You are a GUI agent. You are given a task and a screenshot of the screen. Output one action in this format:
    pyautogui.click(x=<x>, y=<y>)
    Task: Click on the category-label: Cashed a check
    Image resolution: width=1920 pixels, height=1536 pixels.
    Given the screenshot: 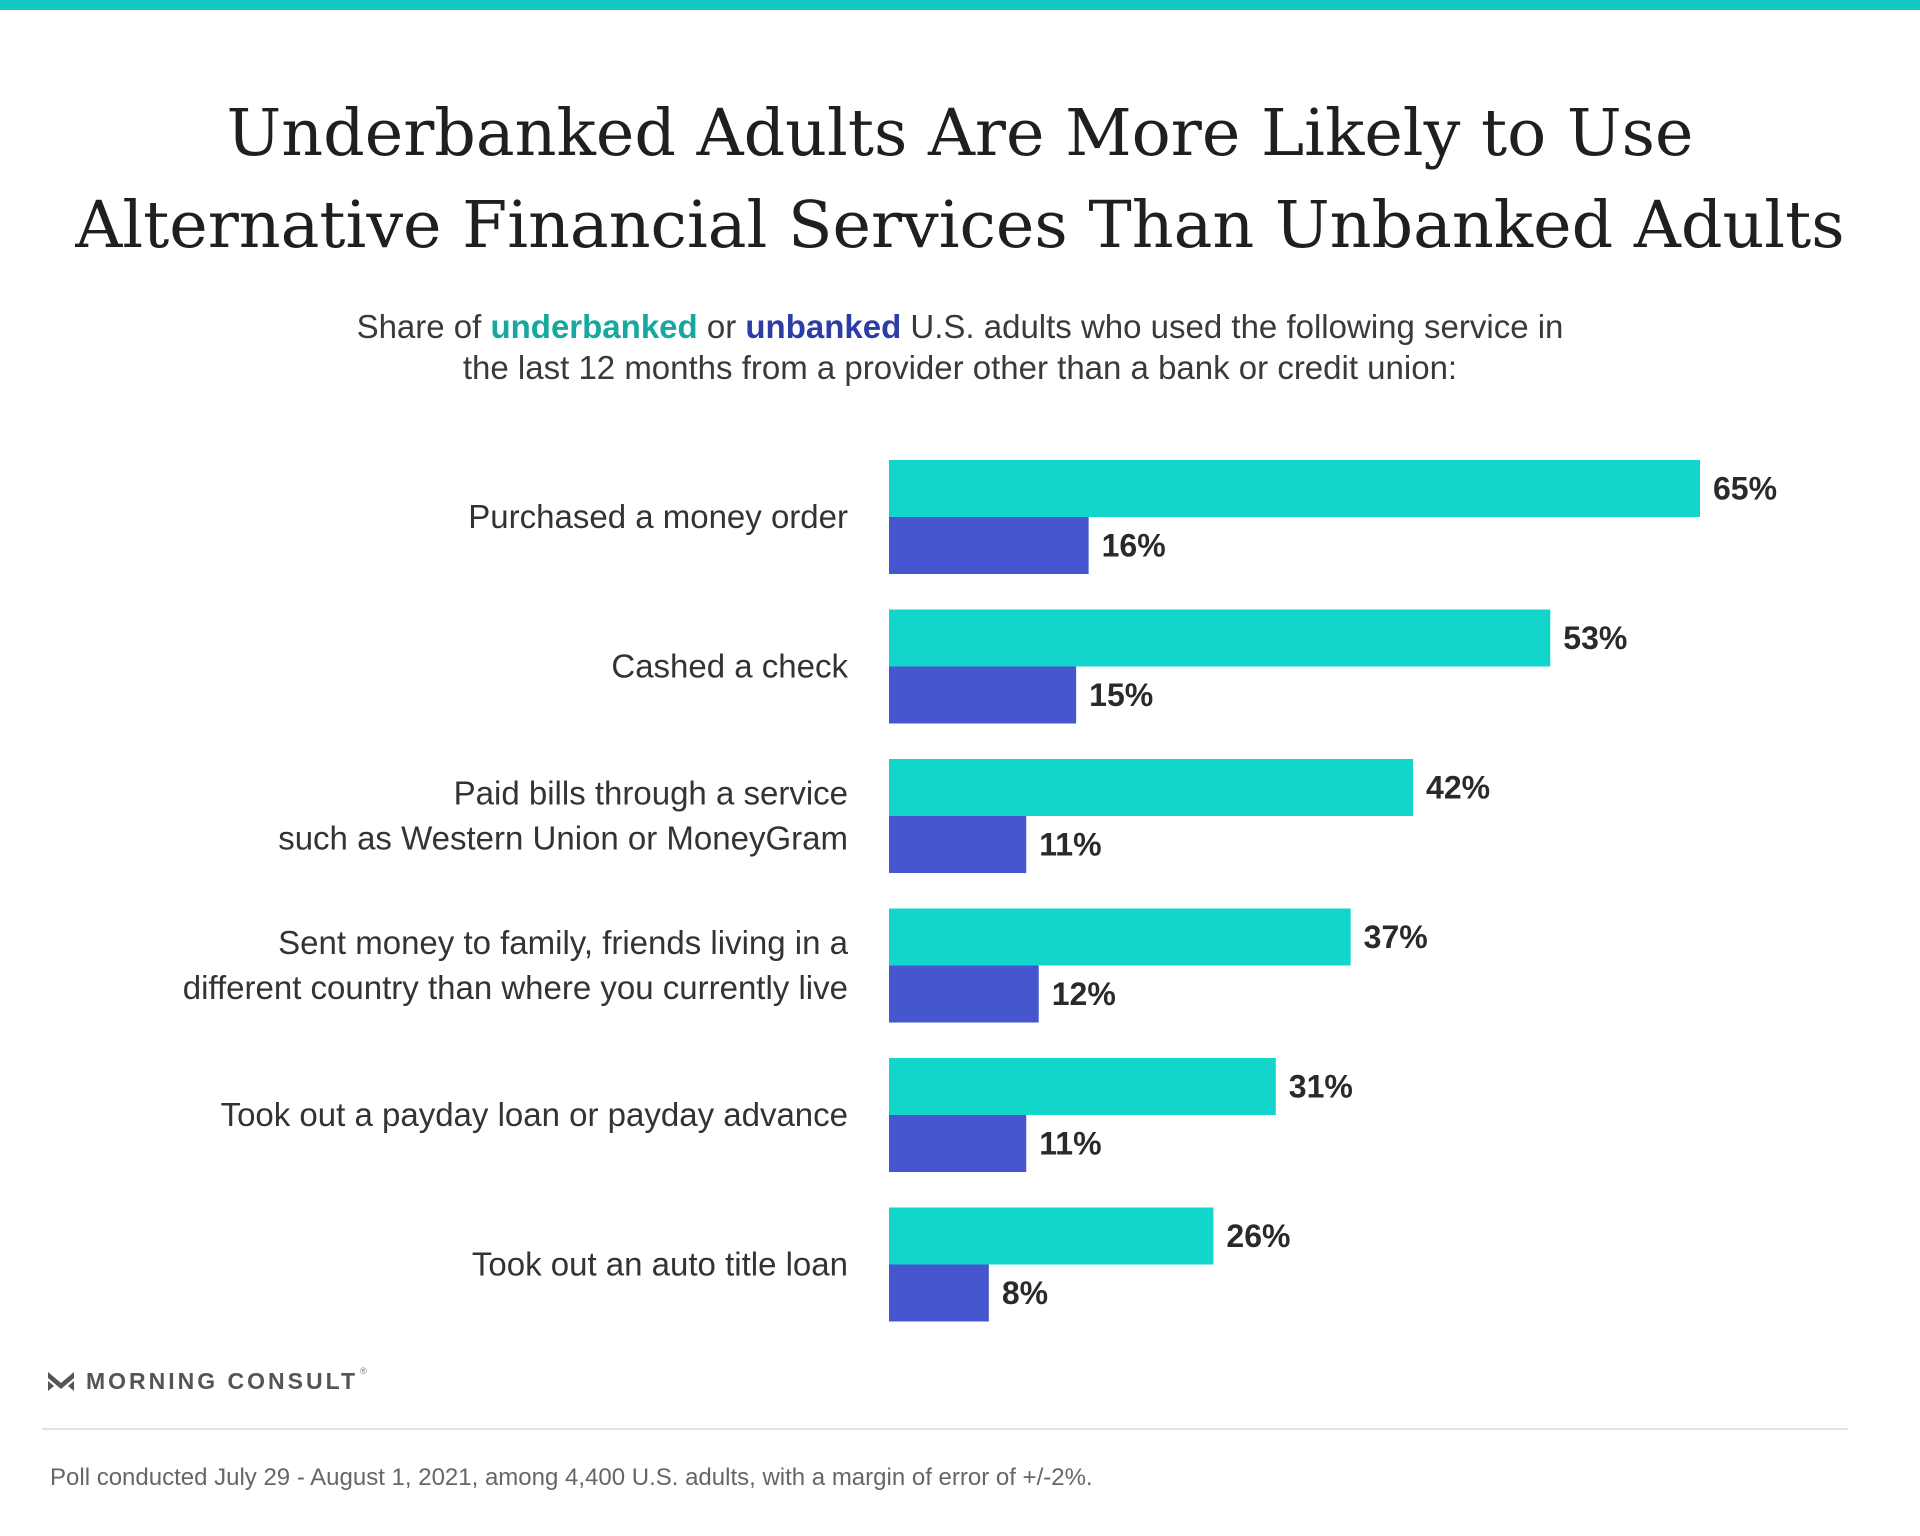 What is the action you would take?
    pyautogui.click(x=729, y=666)
    